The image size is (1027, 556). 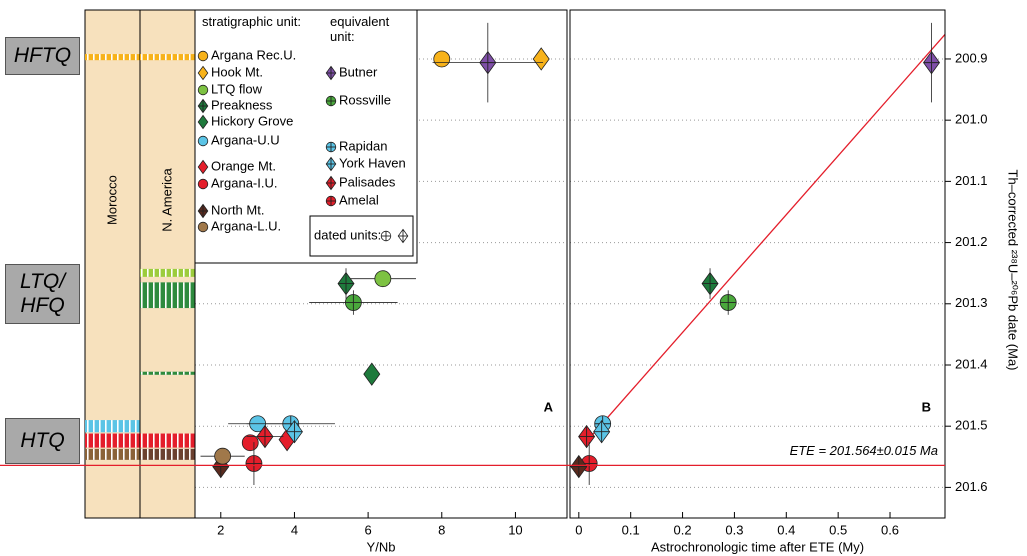 What do you see at coordinates (237, 209) in the screenshot?
I see `legend-label: North Mt.` at bounding box center [237, 209].